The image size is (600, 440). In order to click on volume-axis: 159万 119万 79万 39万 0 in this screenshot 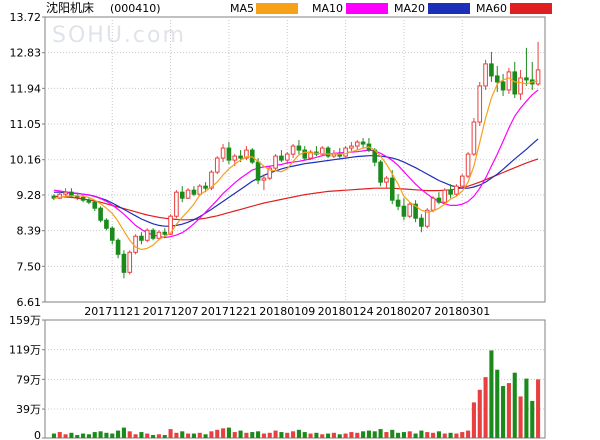, I will do `click(27, 377)`.